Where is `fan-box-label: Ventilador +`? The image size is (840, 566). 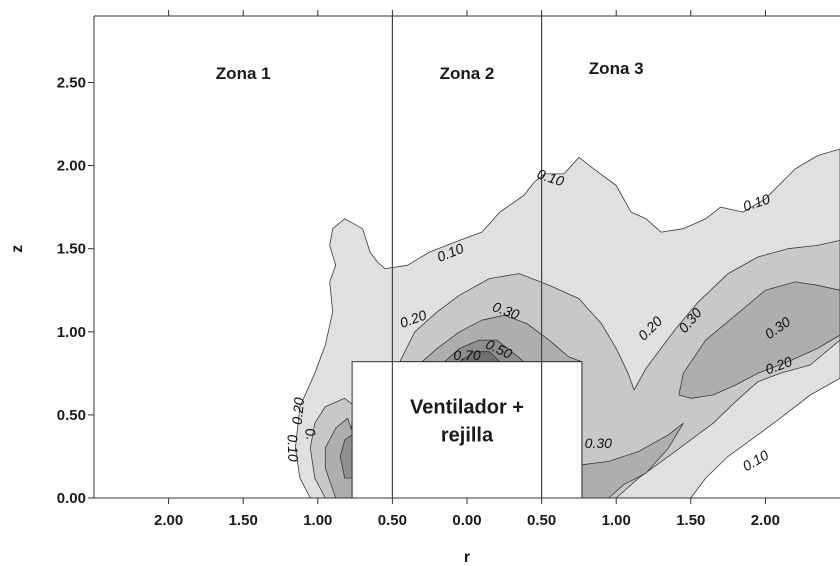
fan-box-label: Ventilador + is located at coordinates (467, 408).